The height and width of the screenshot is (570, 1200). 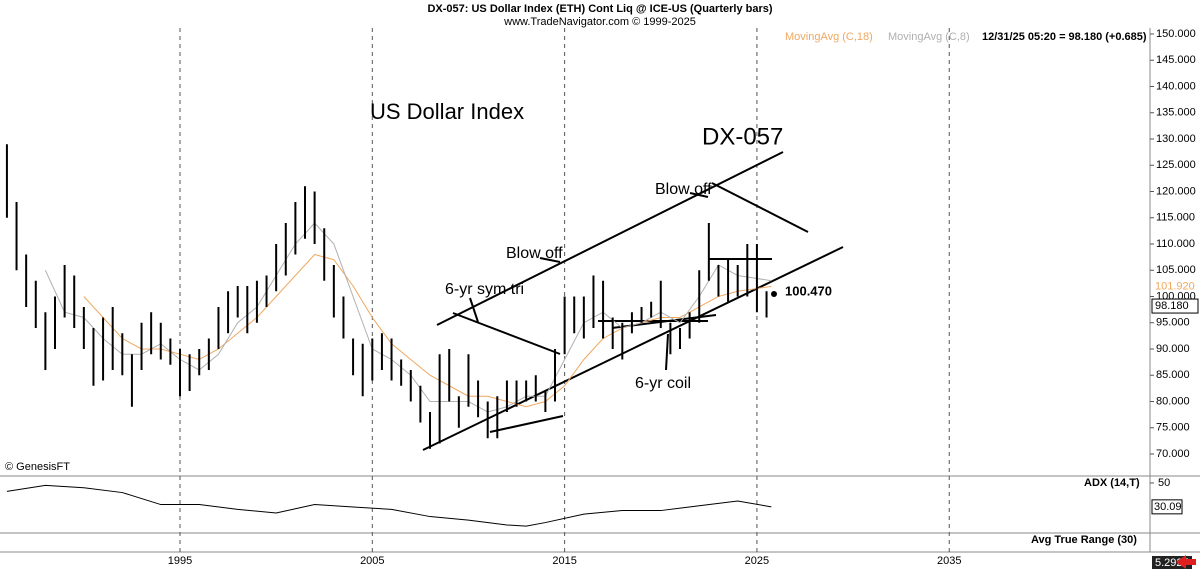 What do you see at coordinates (1176, 139) in the screenshot?
I see `y-tick-label: 130.000` at bounding box center [1176, 139].